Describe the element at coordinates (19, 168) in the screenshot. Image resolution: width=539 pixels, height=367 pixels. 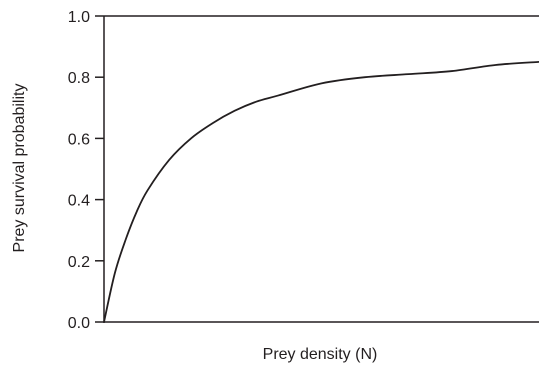
I see `y-axis-label: Prey survival probability` at that location.